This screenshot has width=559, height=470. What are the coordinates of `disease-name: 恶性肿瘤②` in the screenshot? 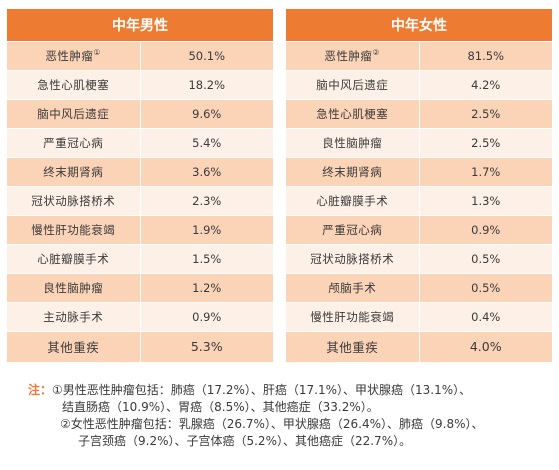 It's located at (353, 55).